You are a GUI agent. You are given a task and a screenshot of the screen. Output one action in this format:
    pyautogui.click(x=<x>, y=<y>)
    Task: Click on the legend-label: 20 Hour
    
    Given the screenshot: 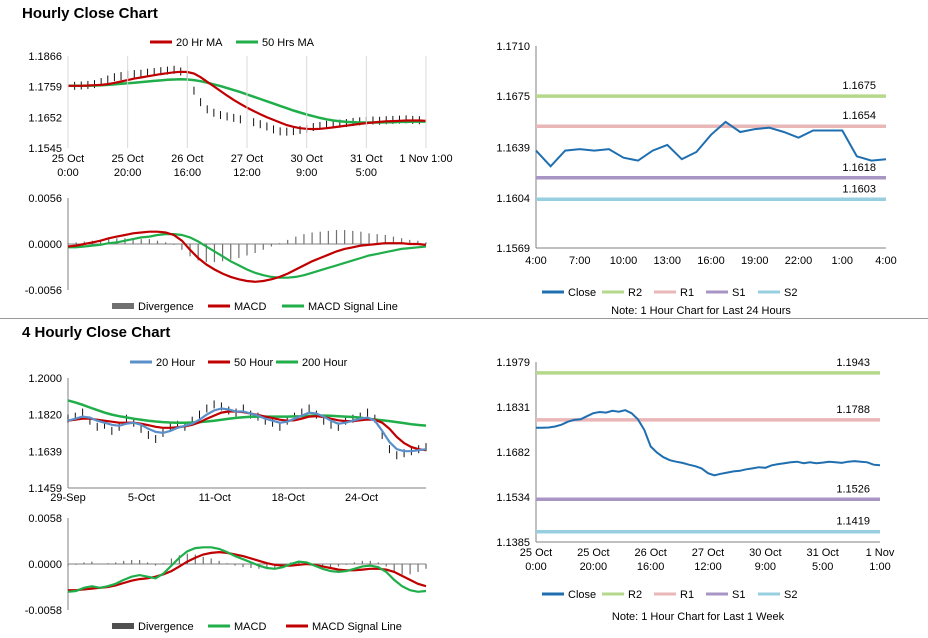 What is the action you would take?
    pyautogui.click(x=175, y=363)
    